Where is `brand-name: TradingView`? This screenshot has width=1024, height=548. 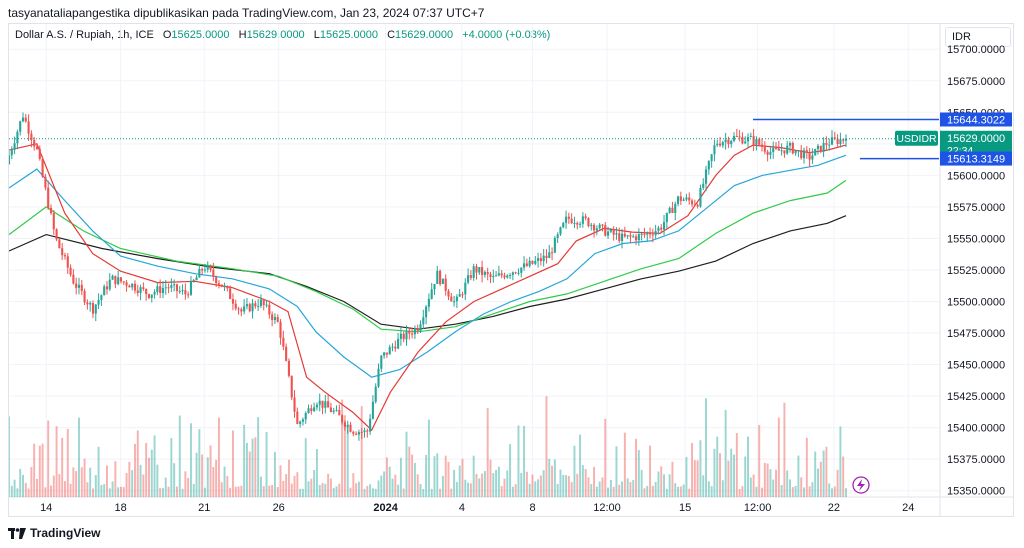
brand-name: TradingView is located at coordinates (65, 533).